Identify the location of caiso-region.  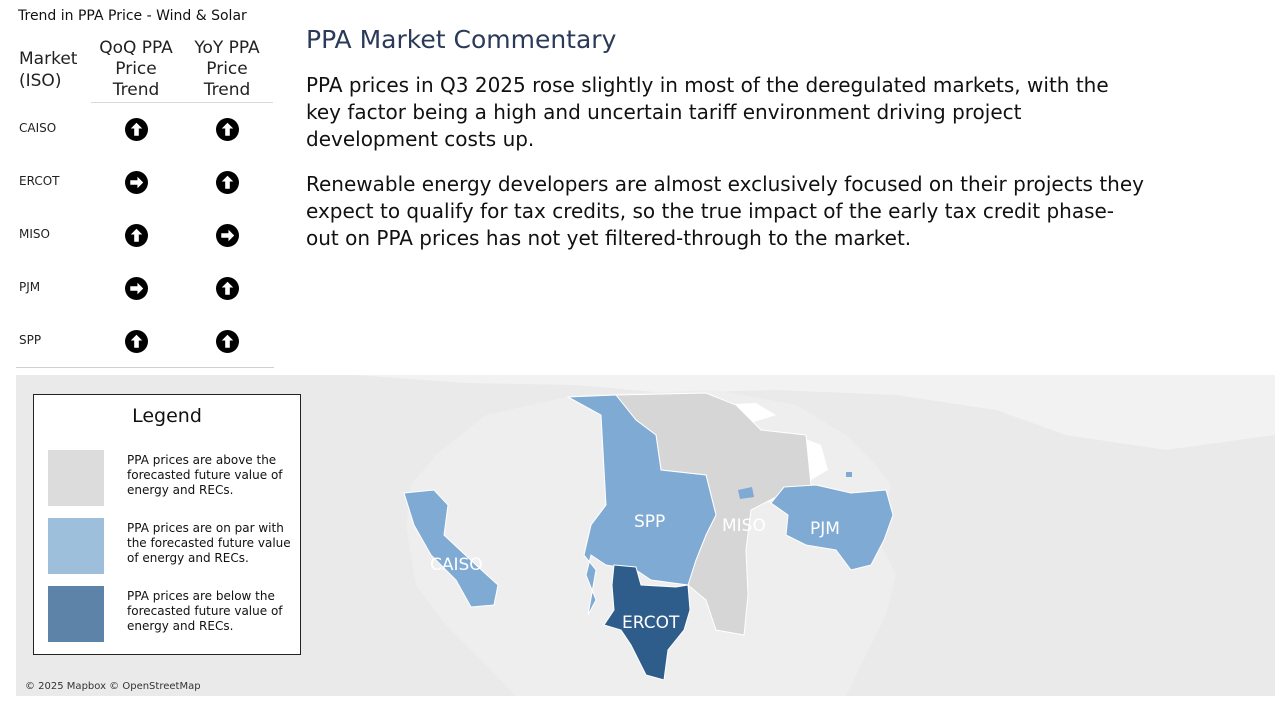
(451, 548).